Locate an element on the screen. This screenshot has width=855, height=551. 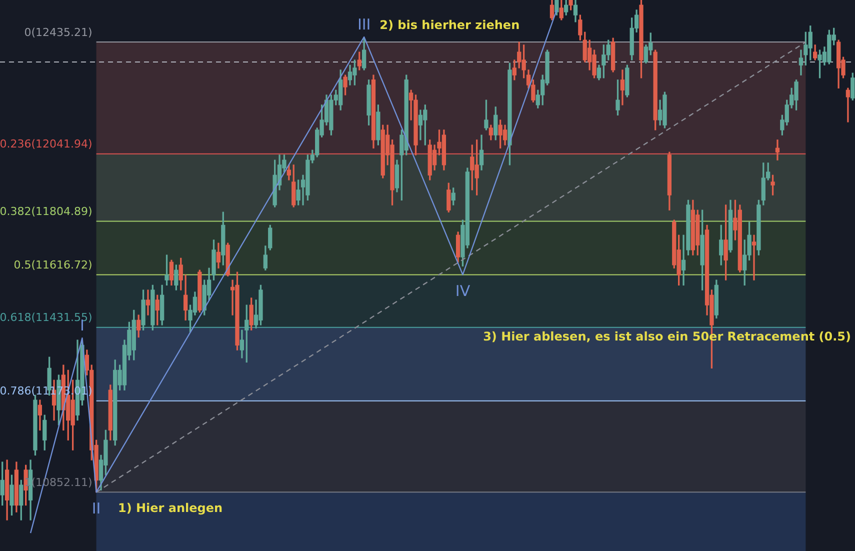
ref-line-label: 0.236(12041.94) is located at coordinates (46, 144).